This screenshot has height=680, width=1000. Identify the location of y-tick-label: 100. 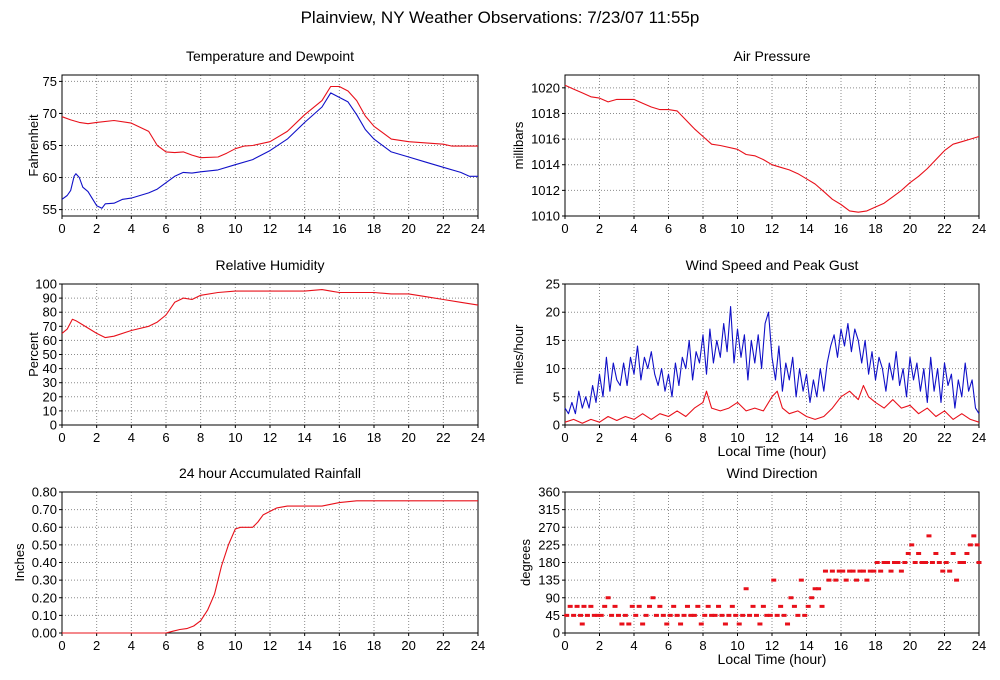
(46, 284).